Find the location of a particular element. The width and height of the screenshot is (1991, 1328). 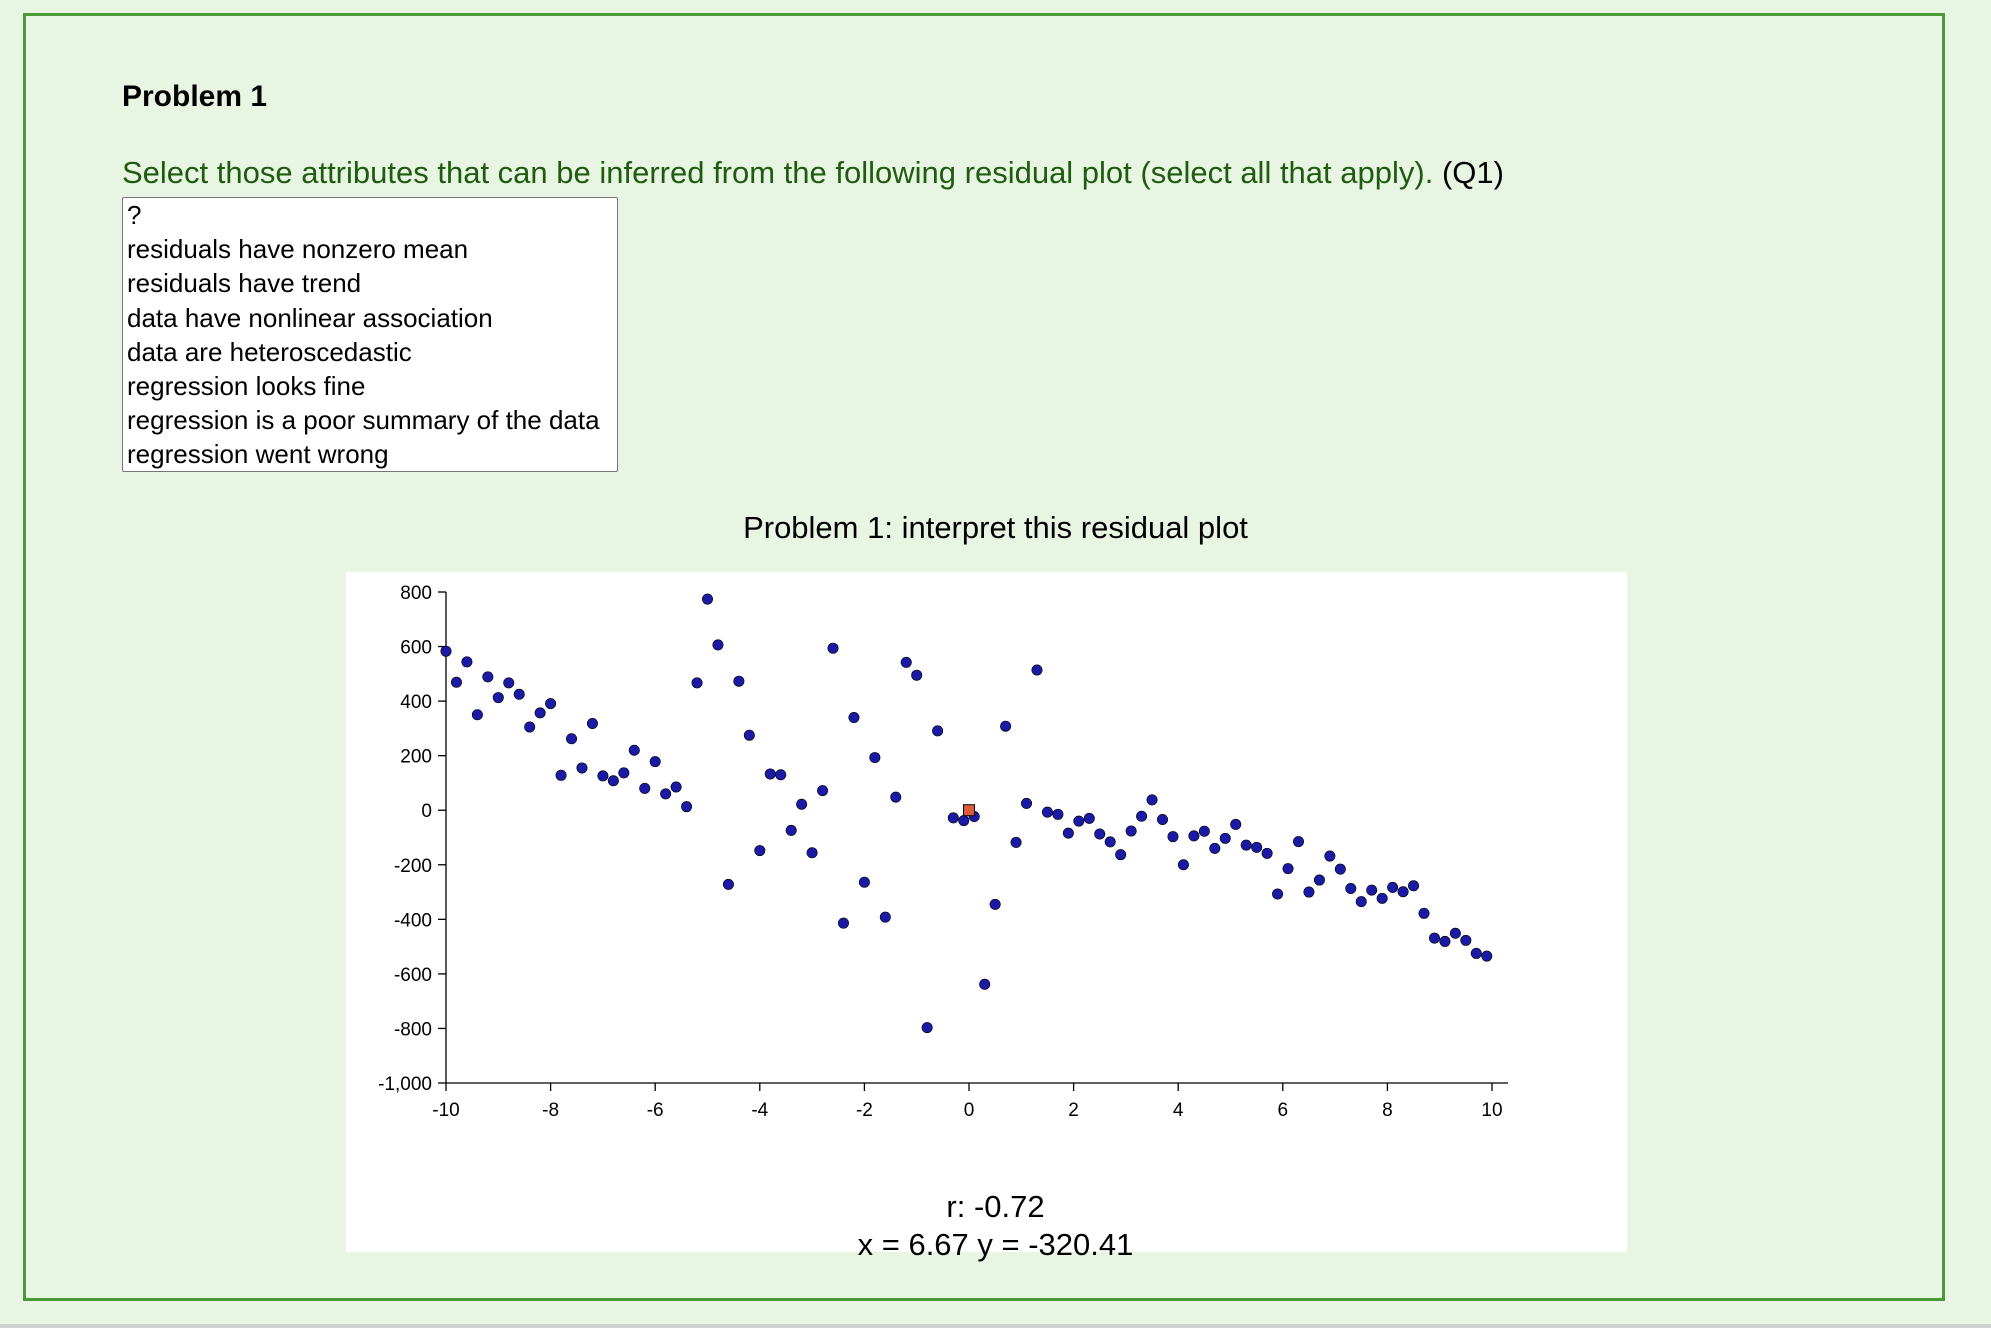

attribute-option: data are heteroscedastic is located at coordinates (269, 351).